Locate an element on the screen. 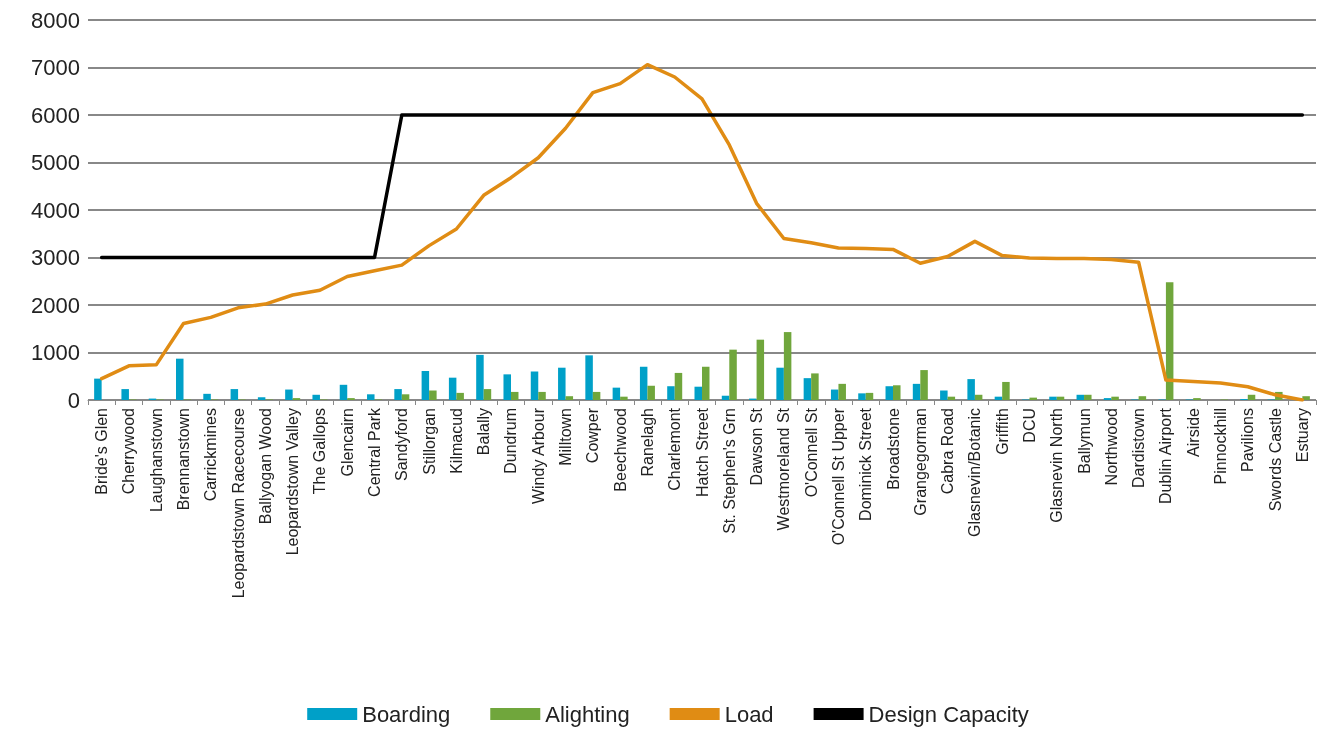 The width and height of the screenshot is (1338, 745). x-tick-label: Cowper is located at coordinates (593, 435).